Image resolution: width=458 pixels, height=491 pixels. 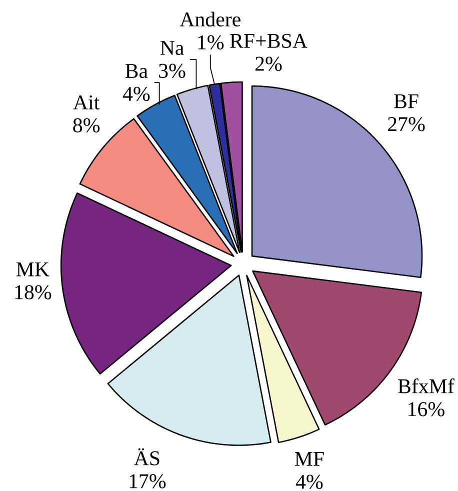 I want to click on data-label: 18%, so click(x=33, y=292).